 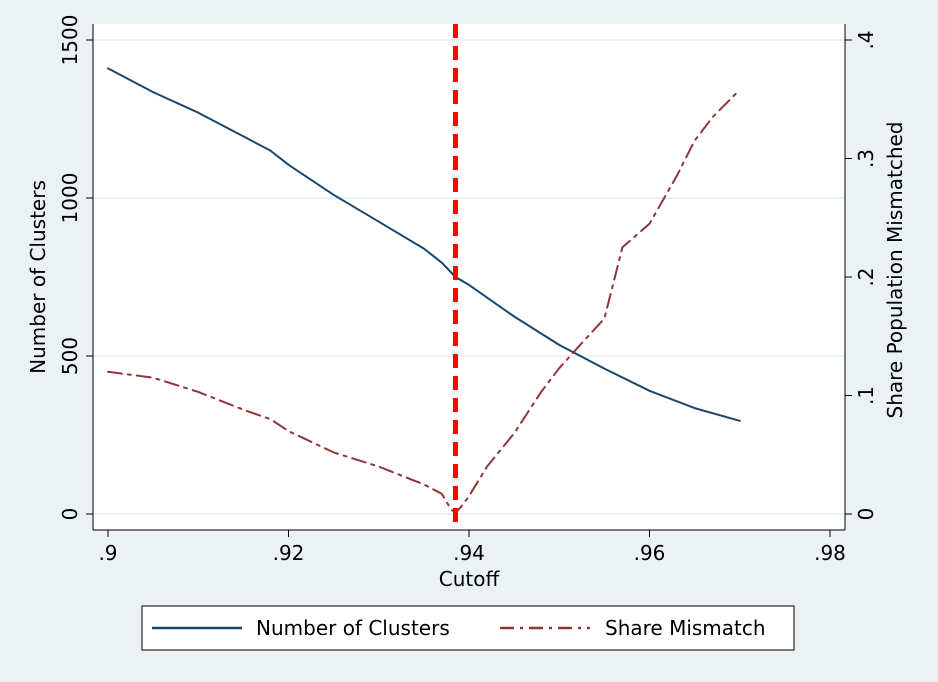 What do you see at coordinates (895, 270) in the screenshot?
I see `y-axis-right-label: Share Population Mismatched` at bounding box center [895, 270].